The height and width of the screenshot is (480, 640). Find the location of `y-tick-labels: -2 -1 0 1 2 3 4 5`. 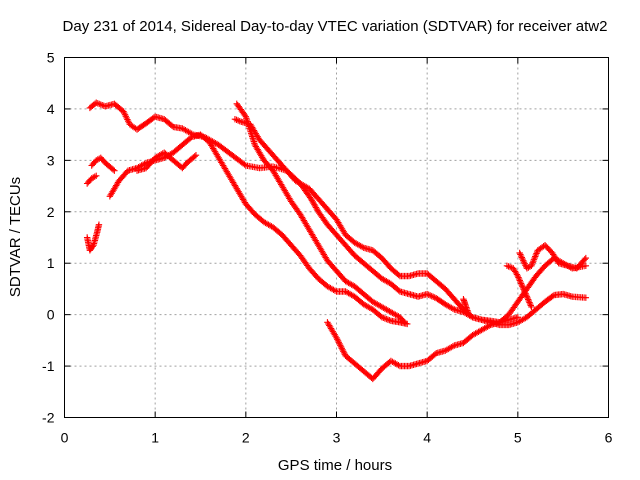

y-tick-labels: -2 -1 0 1 2 3 4 5 is located at coordinates (48, 238).